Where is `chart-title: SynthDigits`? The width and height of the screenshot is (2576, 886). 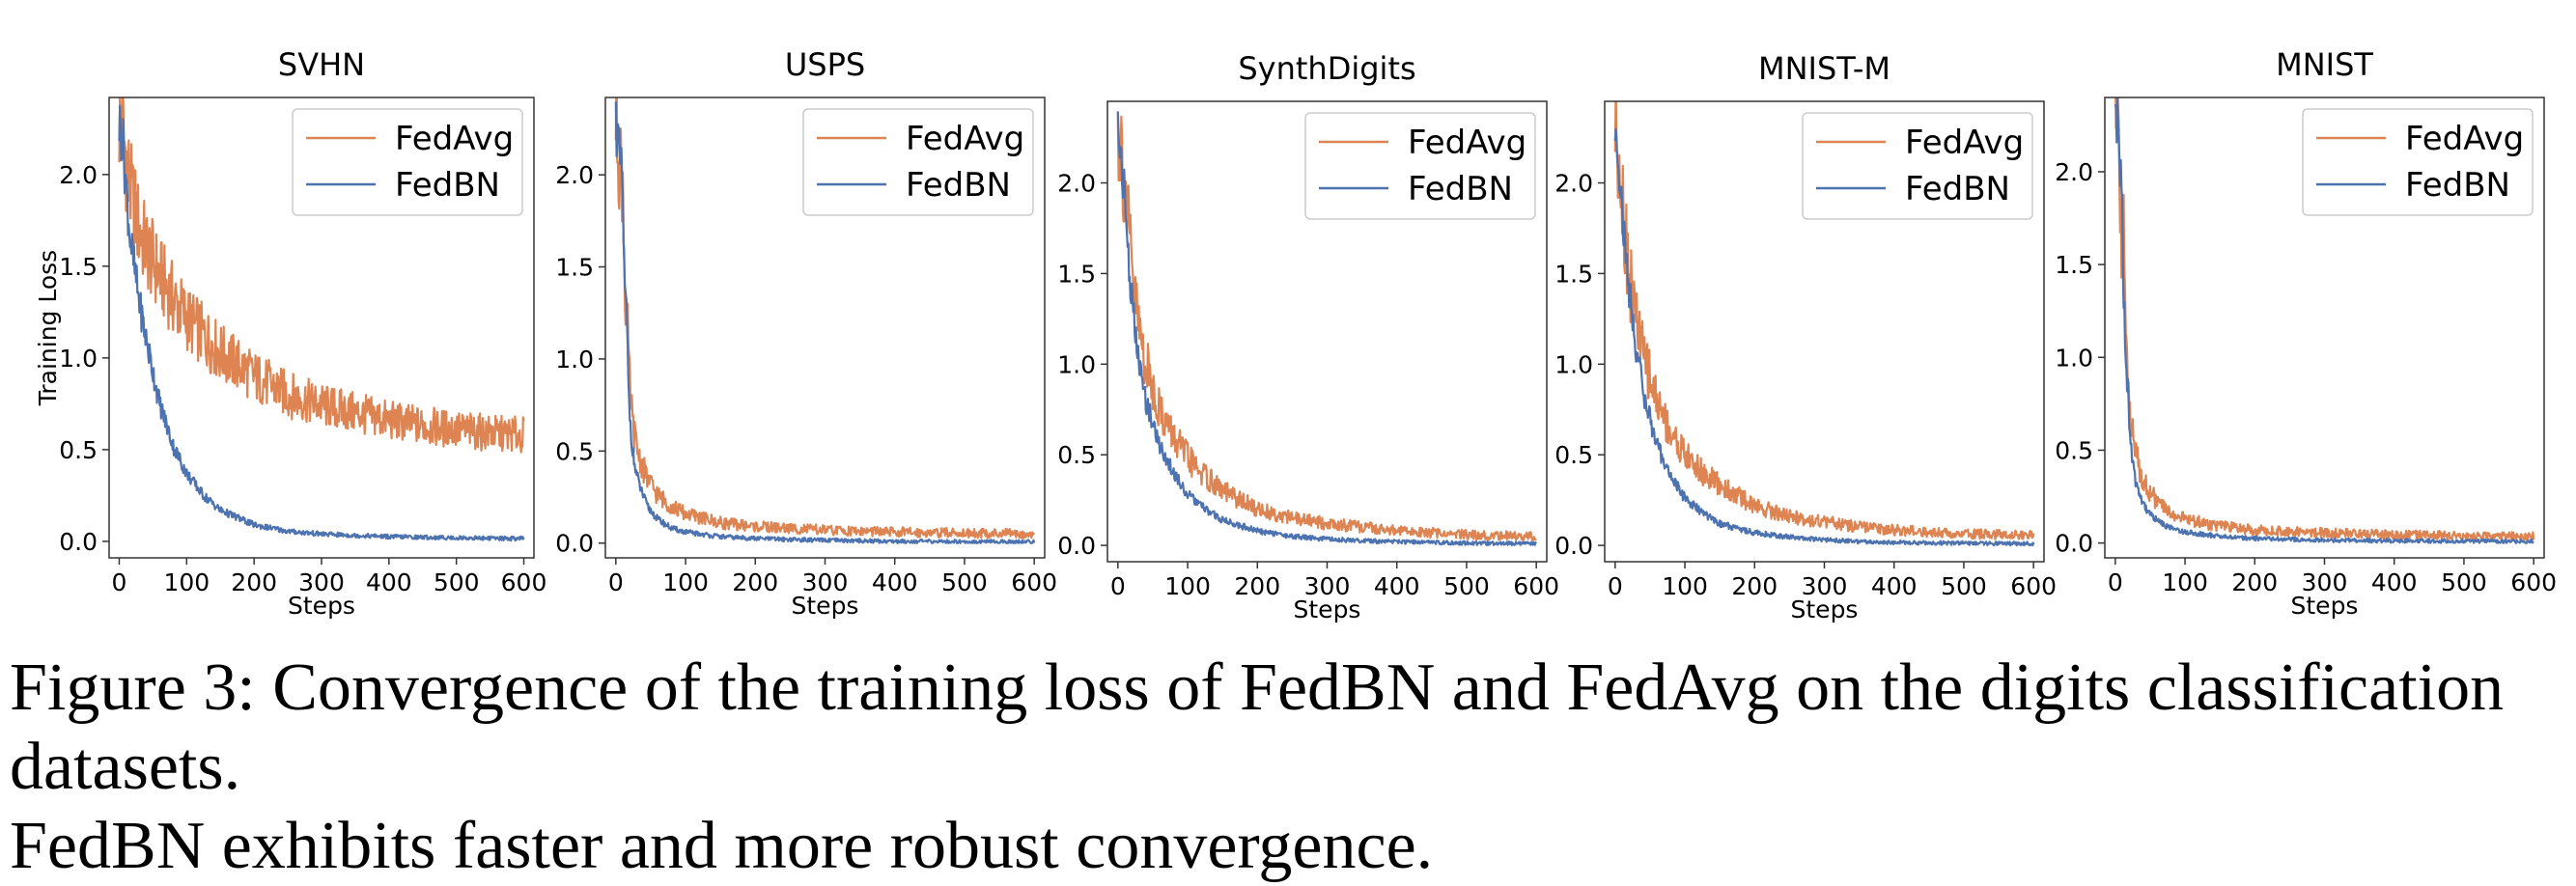
chart-title: SynthDigits is located at coordinates (1327, 68).